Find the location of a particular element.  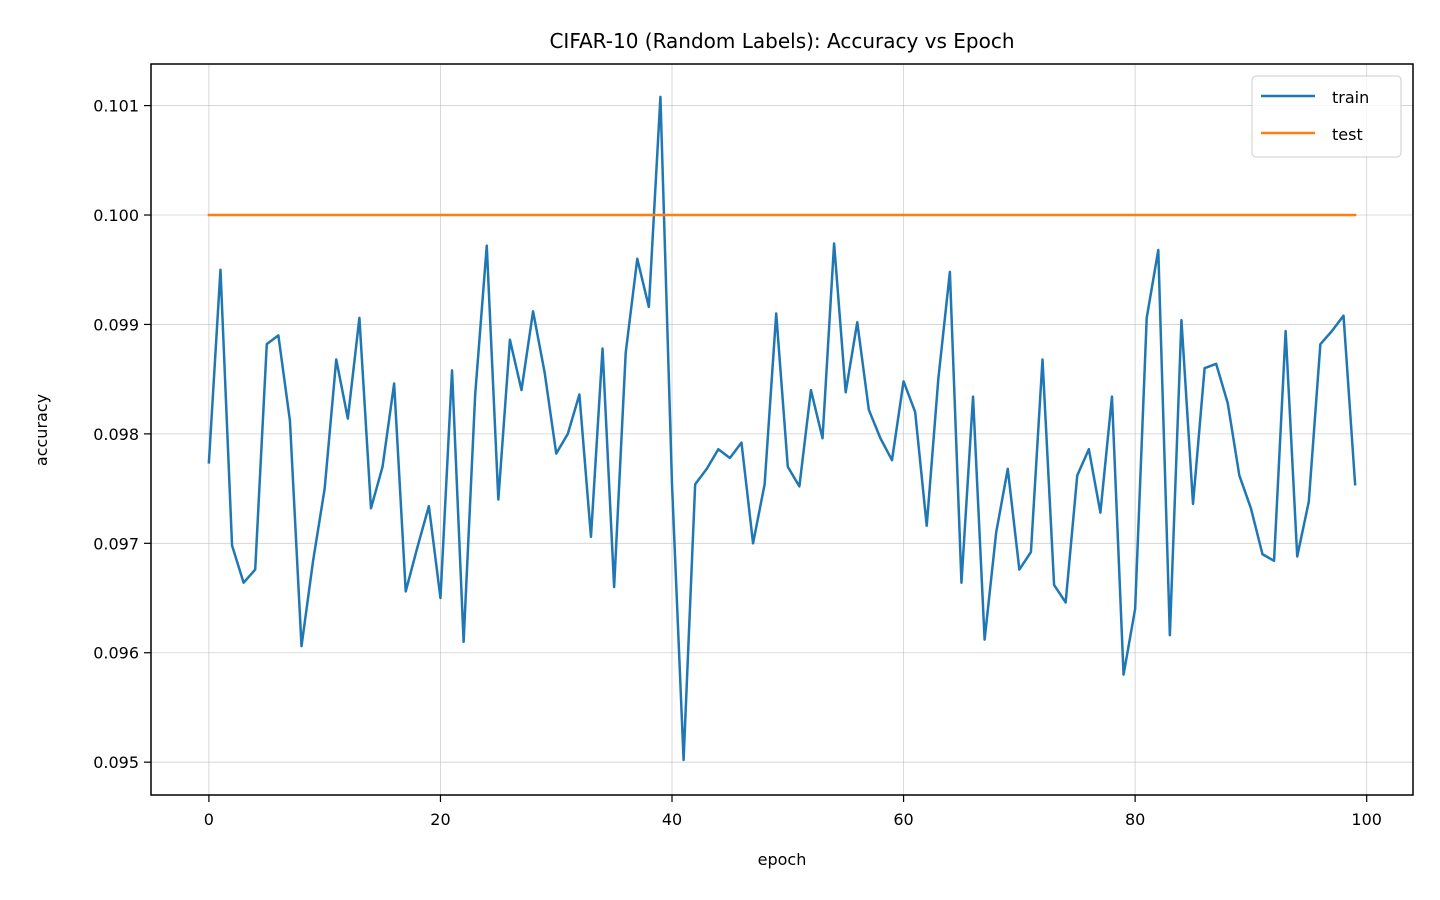

y-tick-label: 0.096 is located at coordinates (116, 653).